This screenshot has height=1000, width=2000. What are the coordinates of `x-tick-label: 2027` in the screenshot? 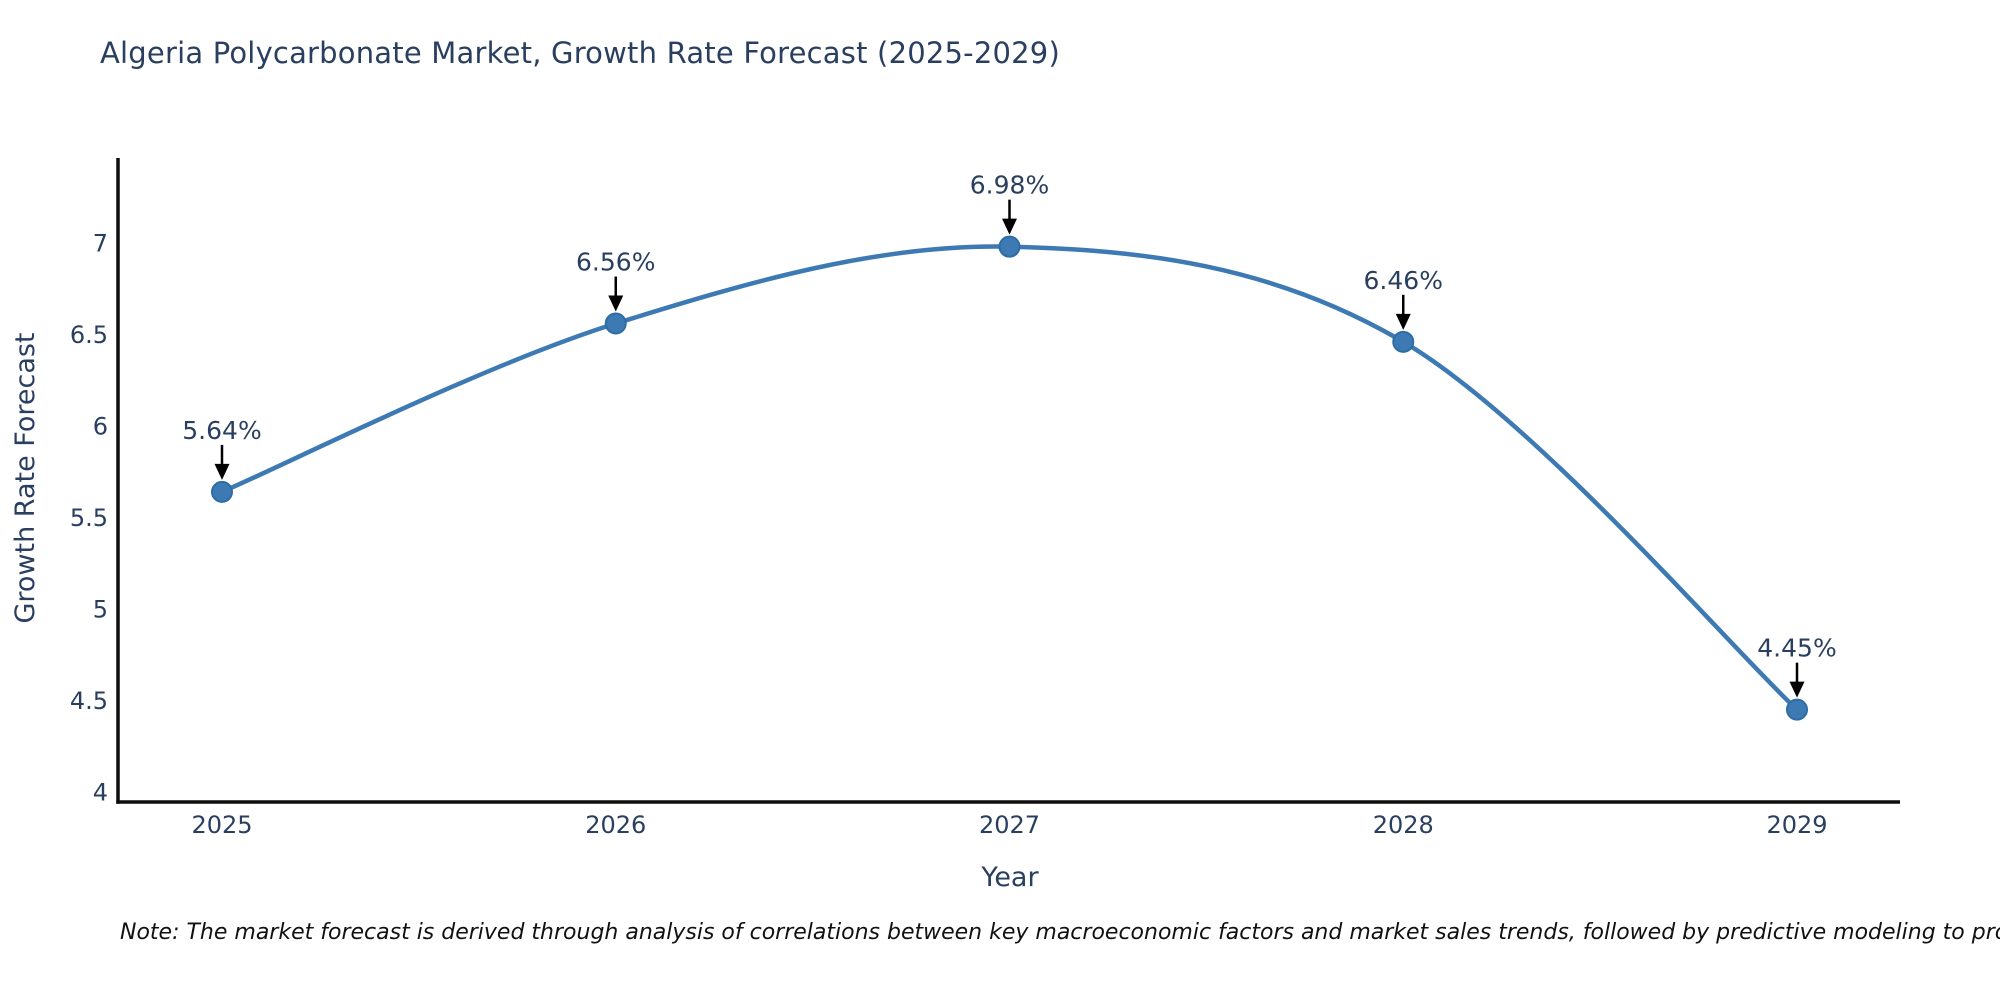 It's located at (1009, 825).